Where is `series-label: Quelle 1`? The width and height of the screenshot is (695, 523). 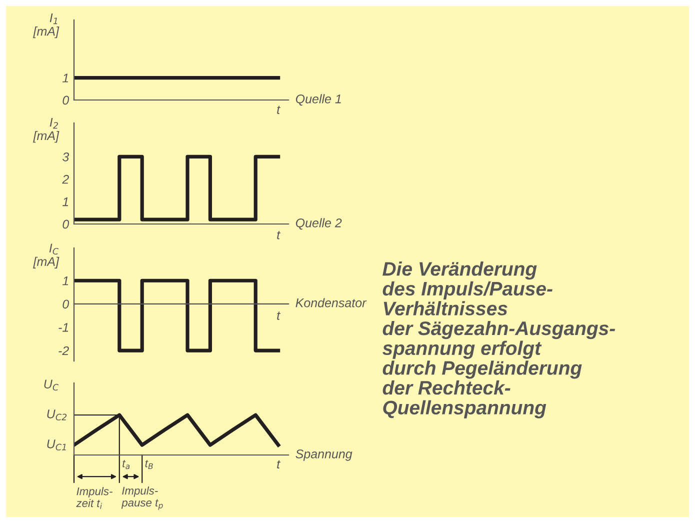 series-label: Quelle 1 is located at coordinates (318, 100).